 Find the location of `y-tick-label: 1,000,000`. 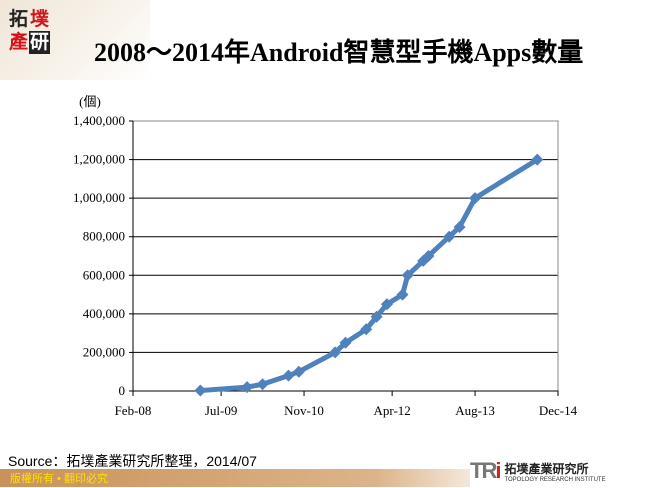

y-tick-label: 1,000,000 is located at coordinates (99, 197).